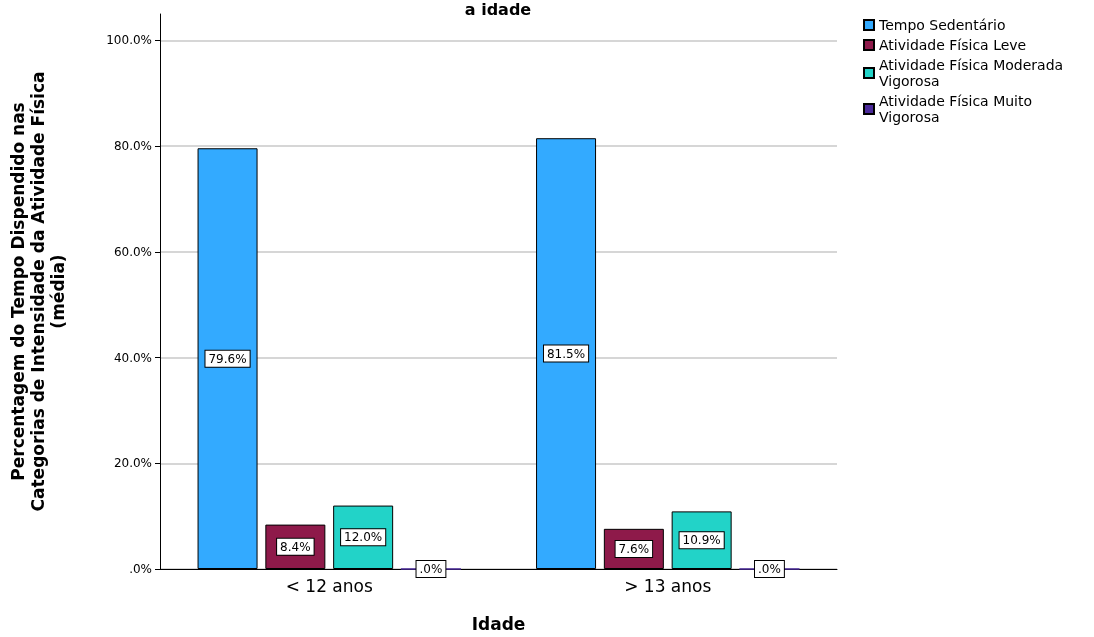  What do you see at coordinates (498, 623) in the screenshot?
I see `x-axis-title: Idade` at bounding box center [498, 623].